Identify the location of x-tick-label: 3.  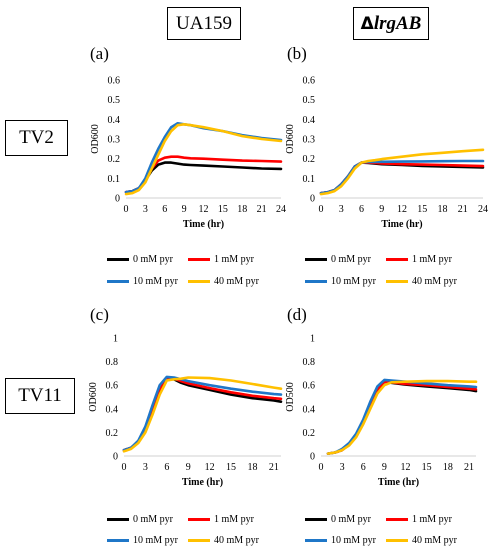
(145, 467).